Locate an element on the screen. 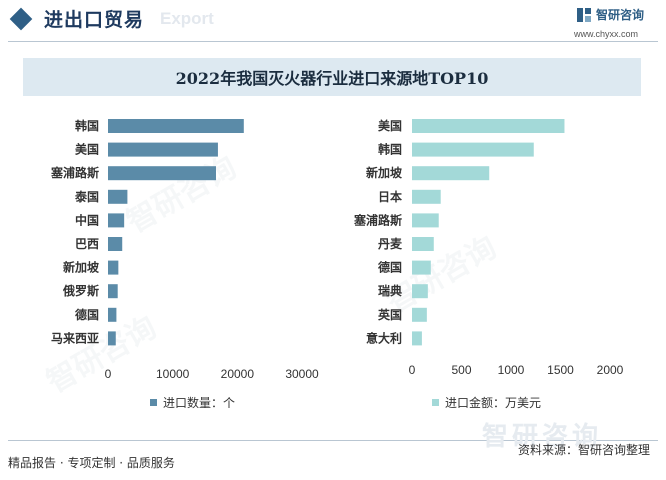 The image size is (666, 480). x-tick-label: 20000 is located at coordinates (238, 374).